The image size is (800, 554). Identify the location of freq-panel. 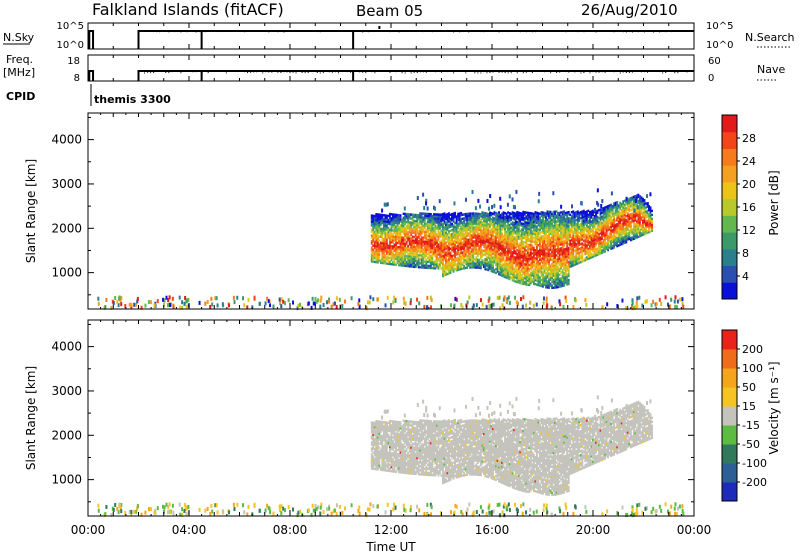
(391, 68).